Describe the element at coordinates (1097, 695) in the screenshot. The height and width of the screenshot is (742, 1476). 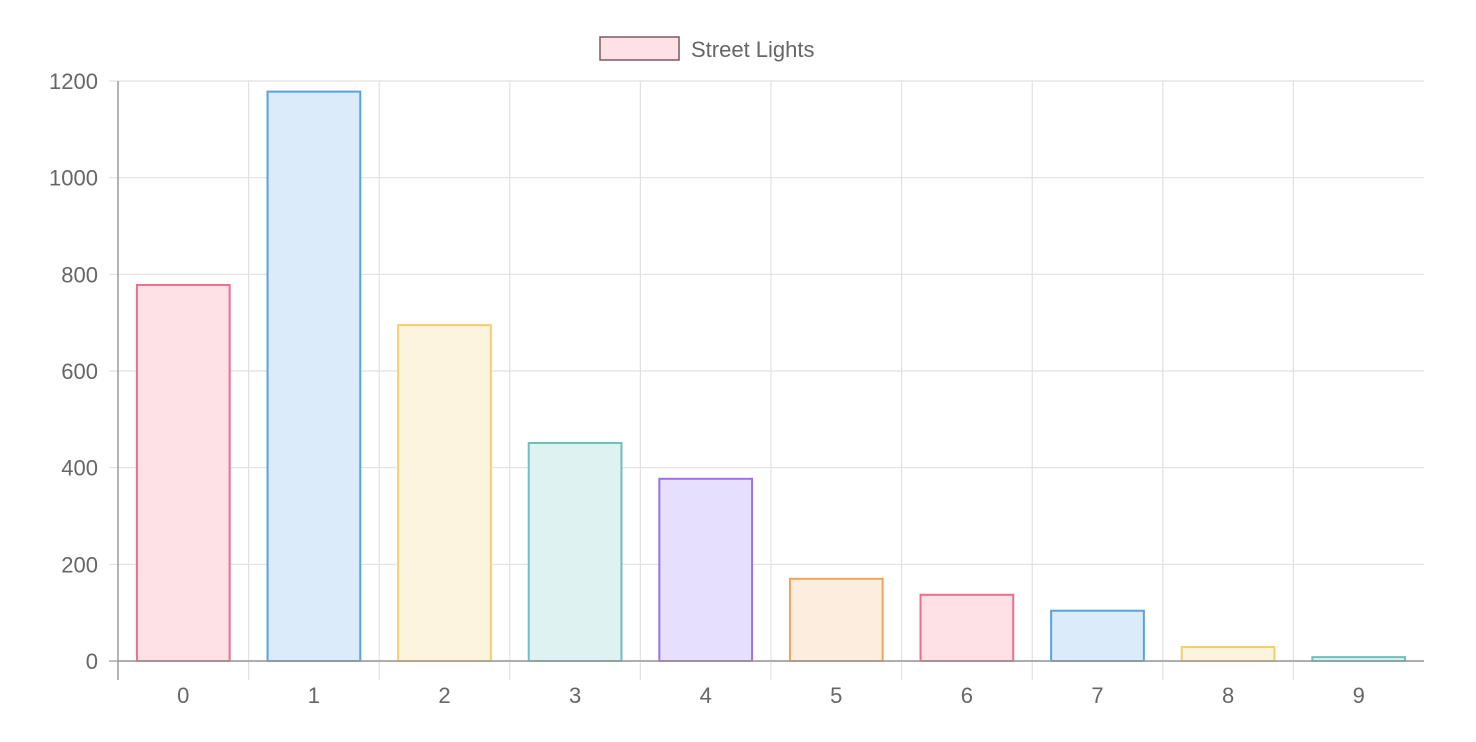
I see `x-tick-label: 7` at that location.